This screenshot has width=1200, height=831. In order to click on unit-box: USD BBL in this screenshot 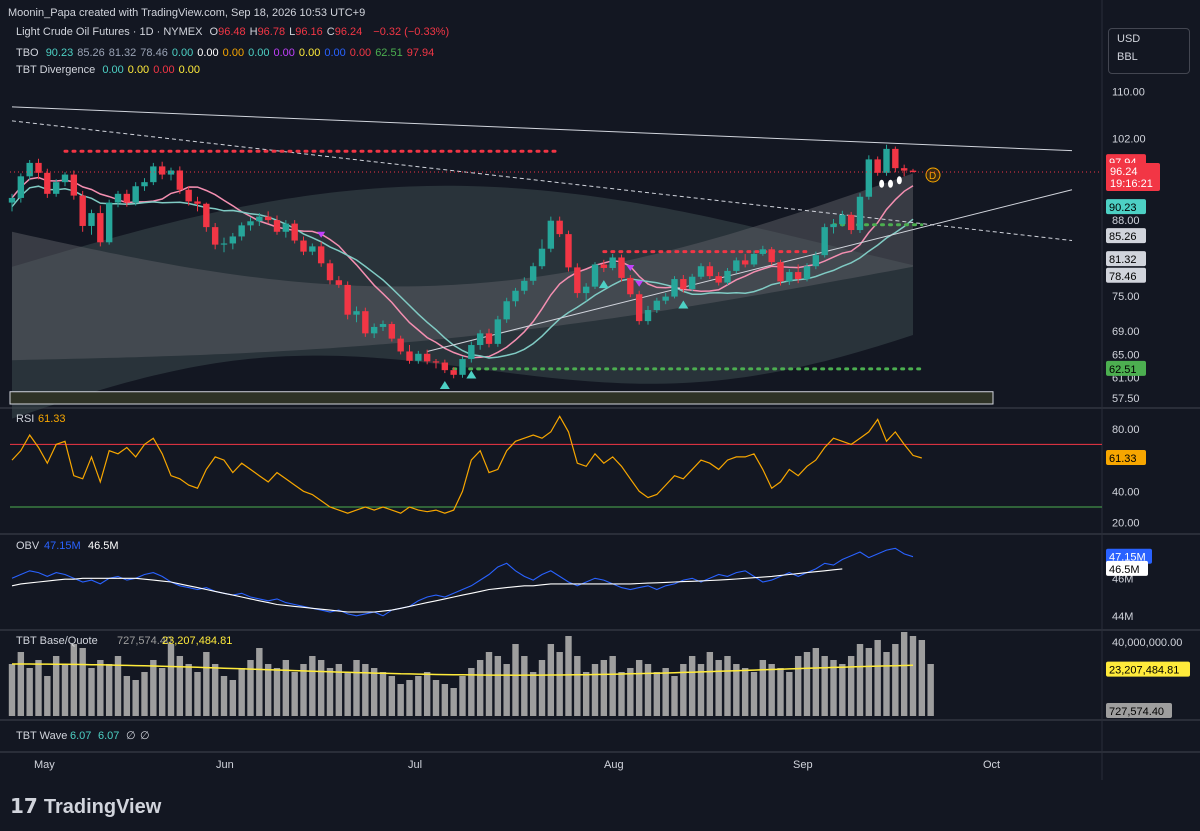, I will do `click(1149, 51)`.